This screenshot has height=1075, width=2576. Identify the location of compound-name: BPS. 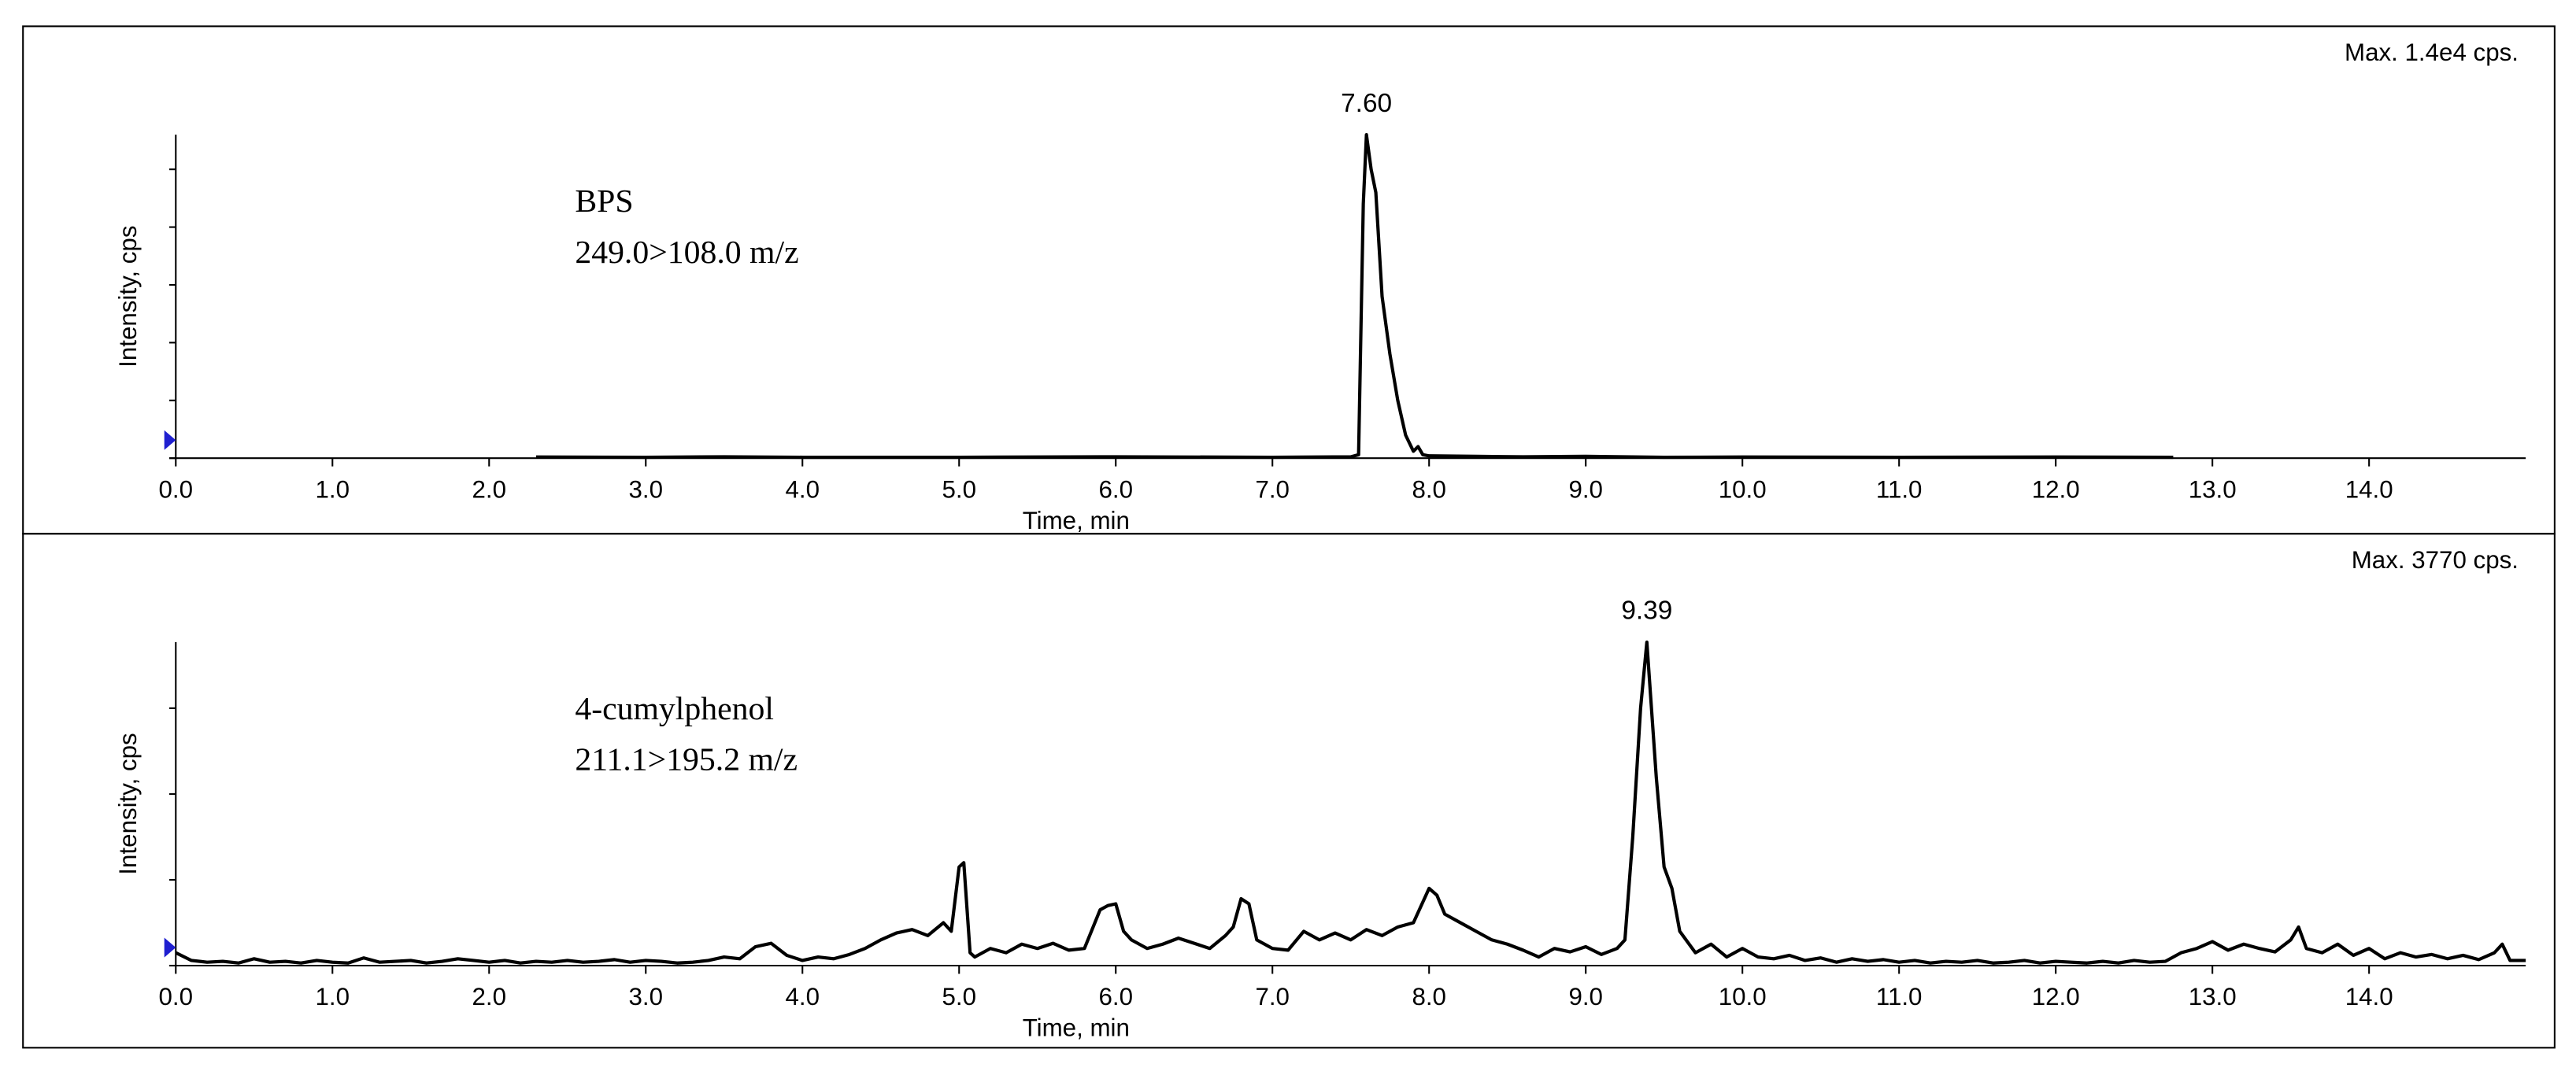
(604, 201).